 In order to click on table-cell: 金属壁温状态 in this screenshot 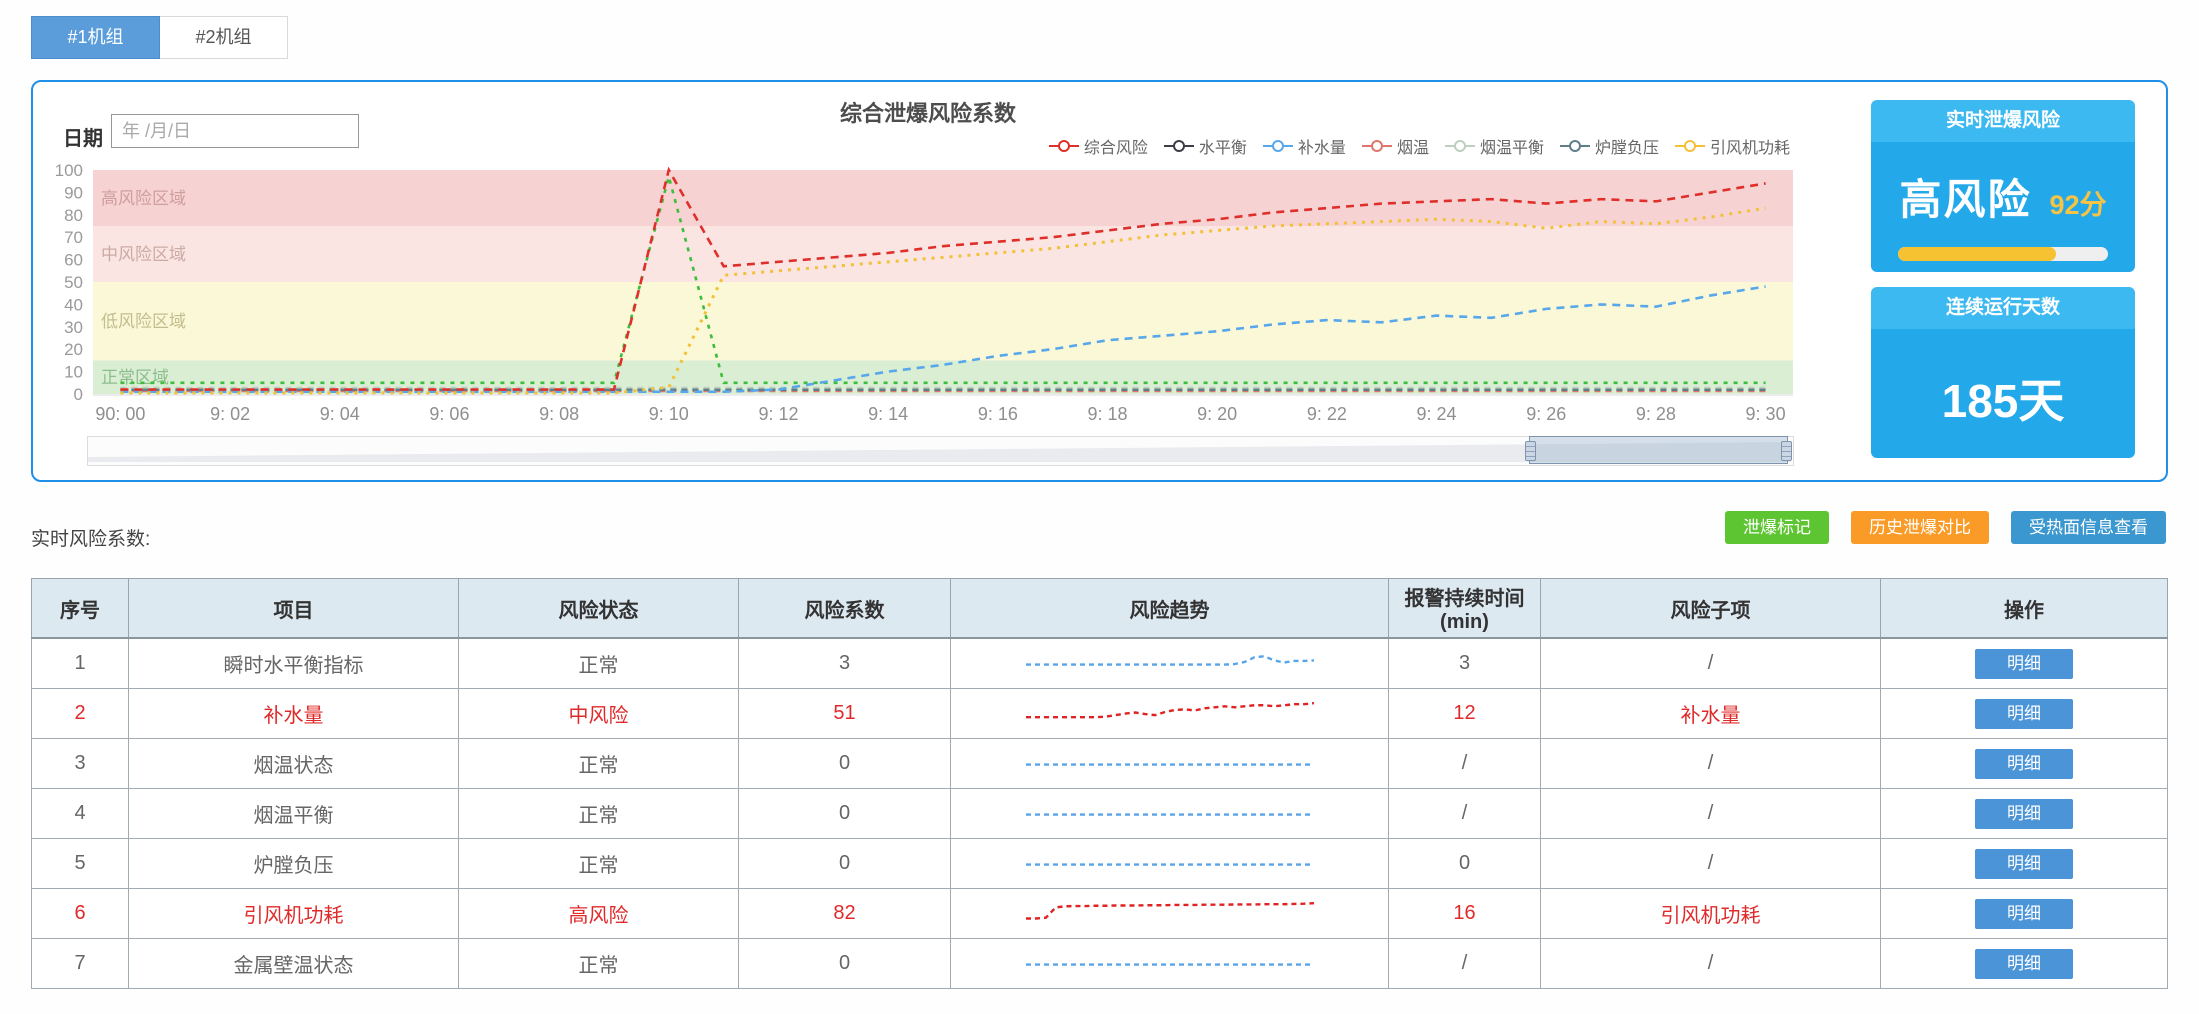, I will do `click(293, 963)`.